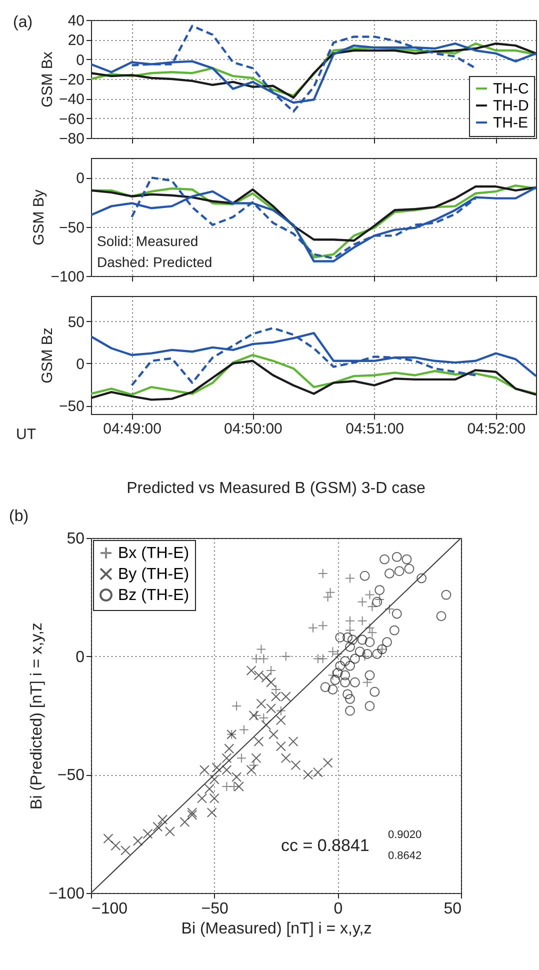  Describe the element at coordinates (510, 123) in the screenshot. I see `legend-label: TH-E` at that location.